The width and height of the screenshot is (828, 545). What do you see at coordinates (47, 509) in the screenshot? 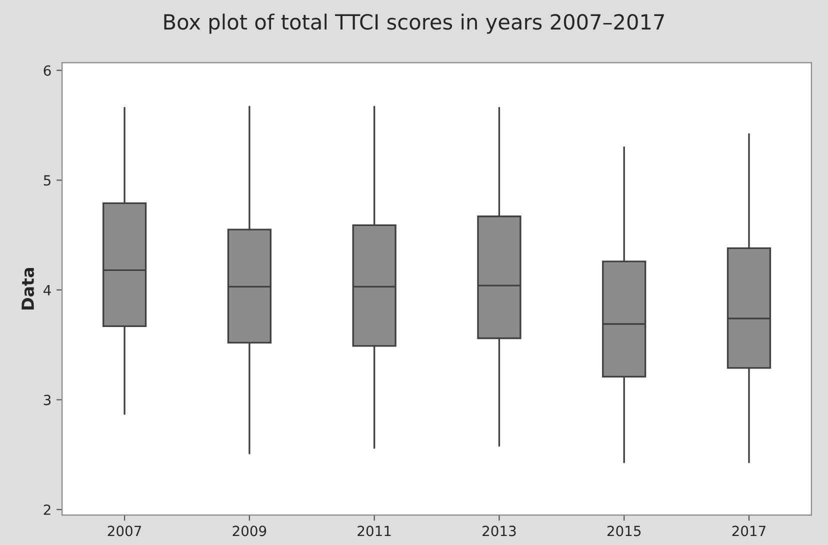
I see `y-tick-label: 2` at bounding box center [47, 509].